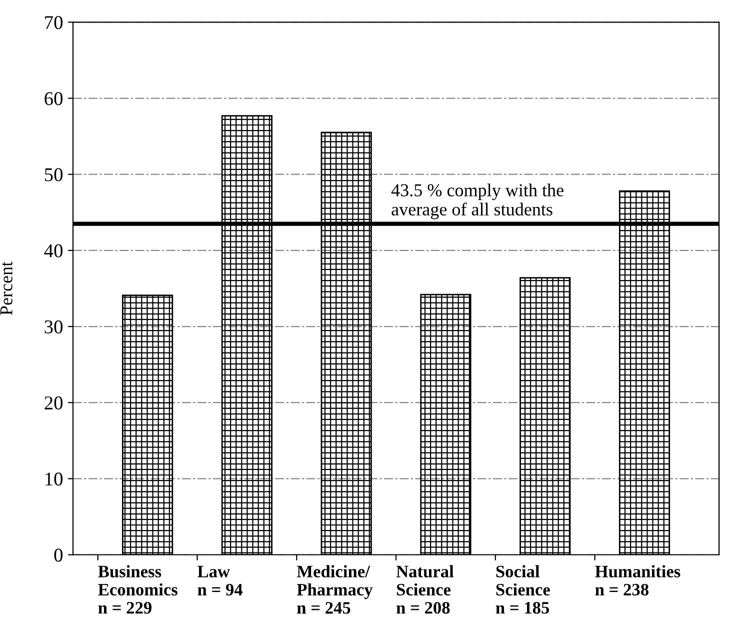  I want to click on y-tick-label: 50, so click(53, 175).